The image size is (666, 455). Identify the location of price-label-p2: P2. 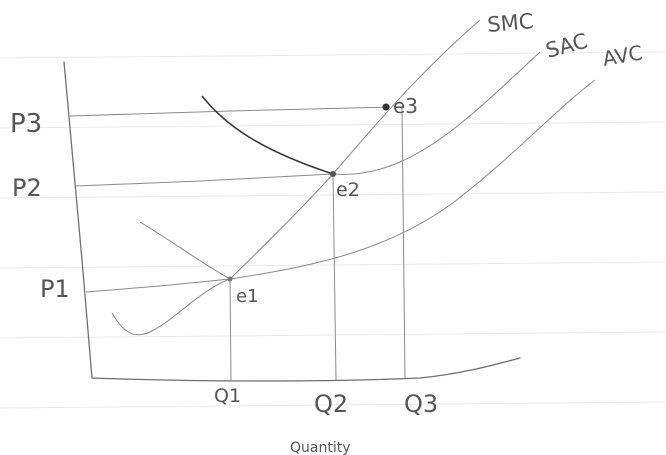
(27, 188).